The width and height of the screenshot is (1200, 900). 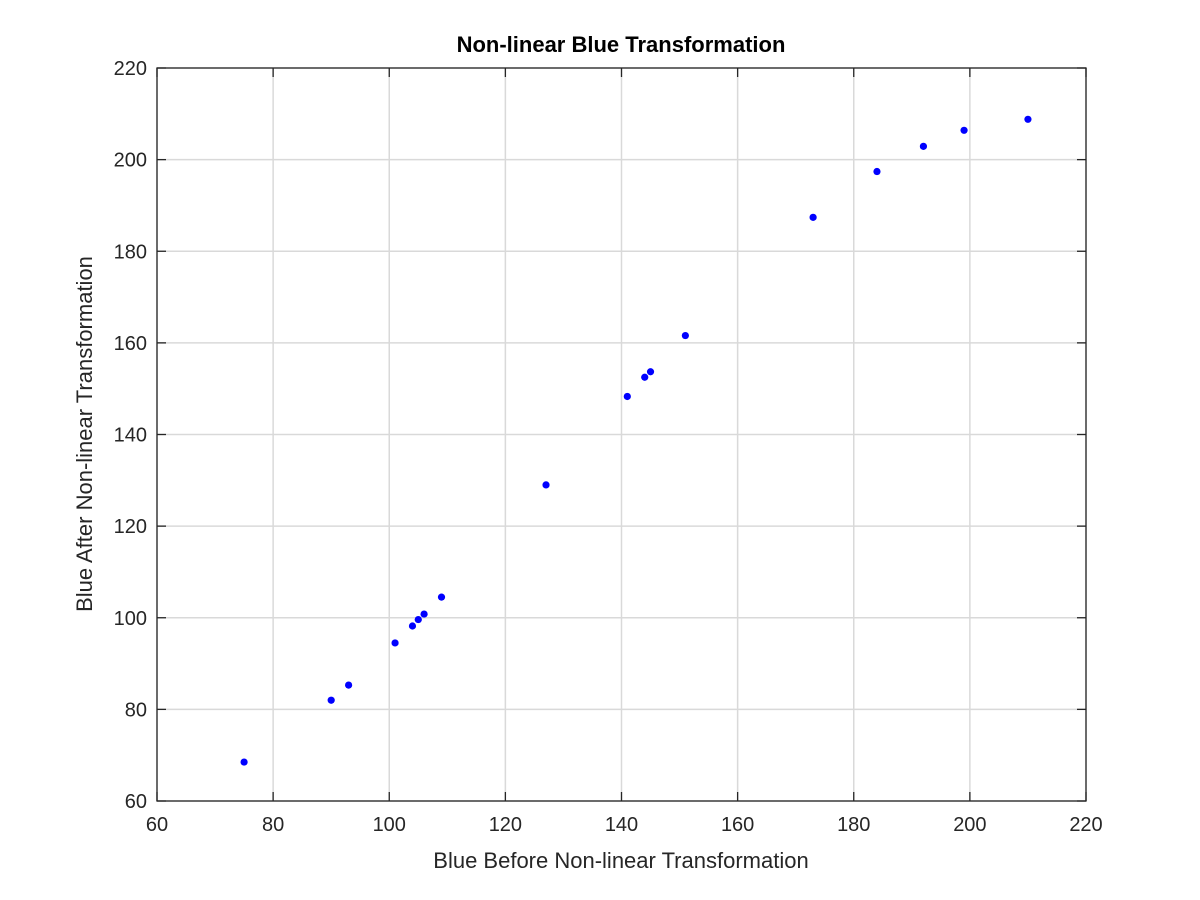 I want to click on x-tick-label: 200, so click(x=969, y=825).